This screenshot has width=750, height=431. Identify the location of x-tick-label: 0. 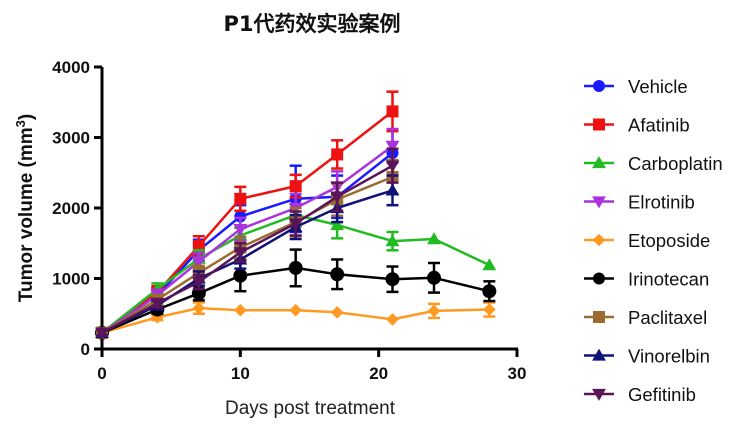
(101, 373).